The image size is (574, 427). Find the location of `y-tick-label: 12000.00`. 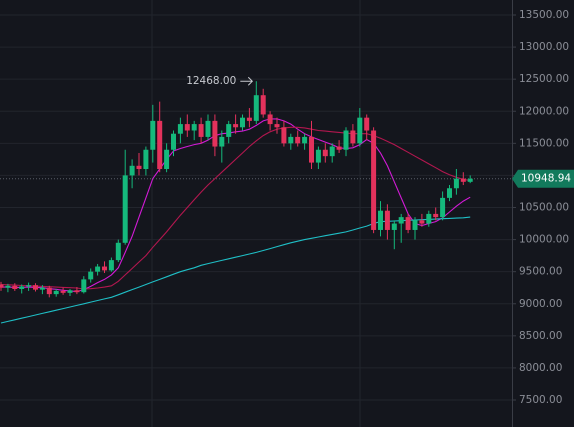

y-tick-label: 12000.00 is located at coordinates (544, 111).